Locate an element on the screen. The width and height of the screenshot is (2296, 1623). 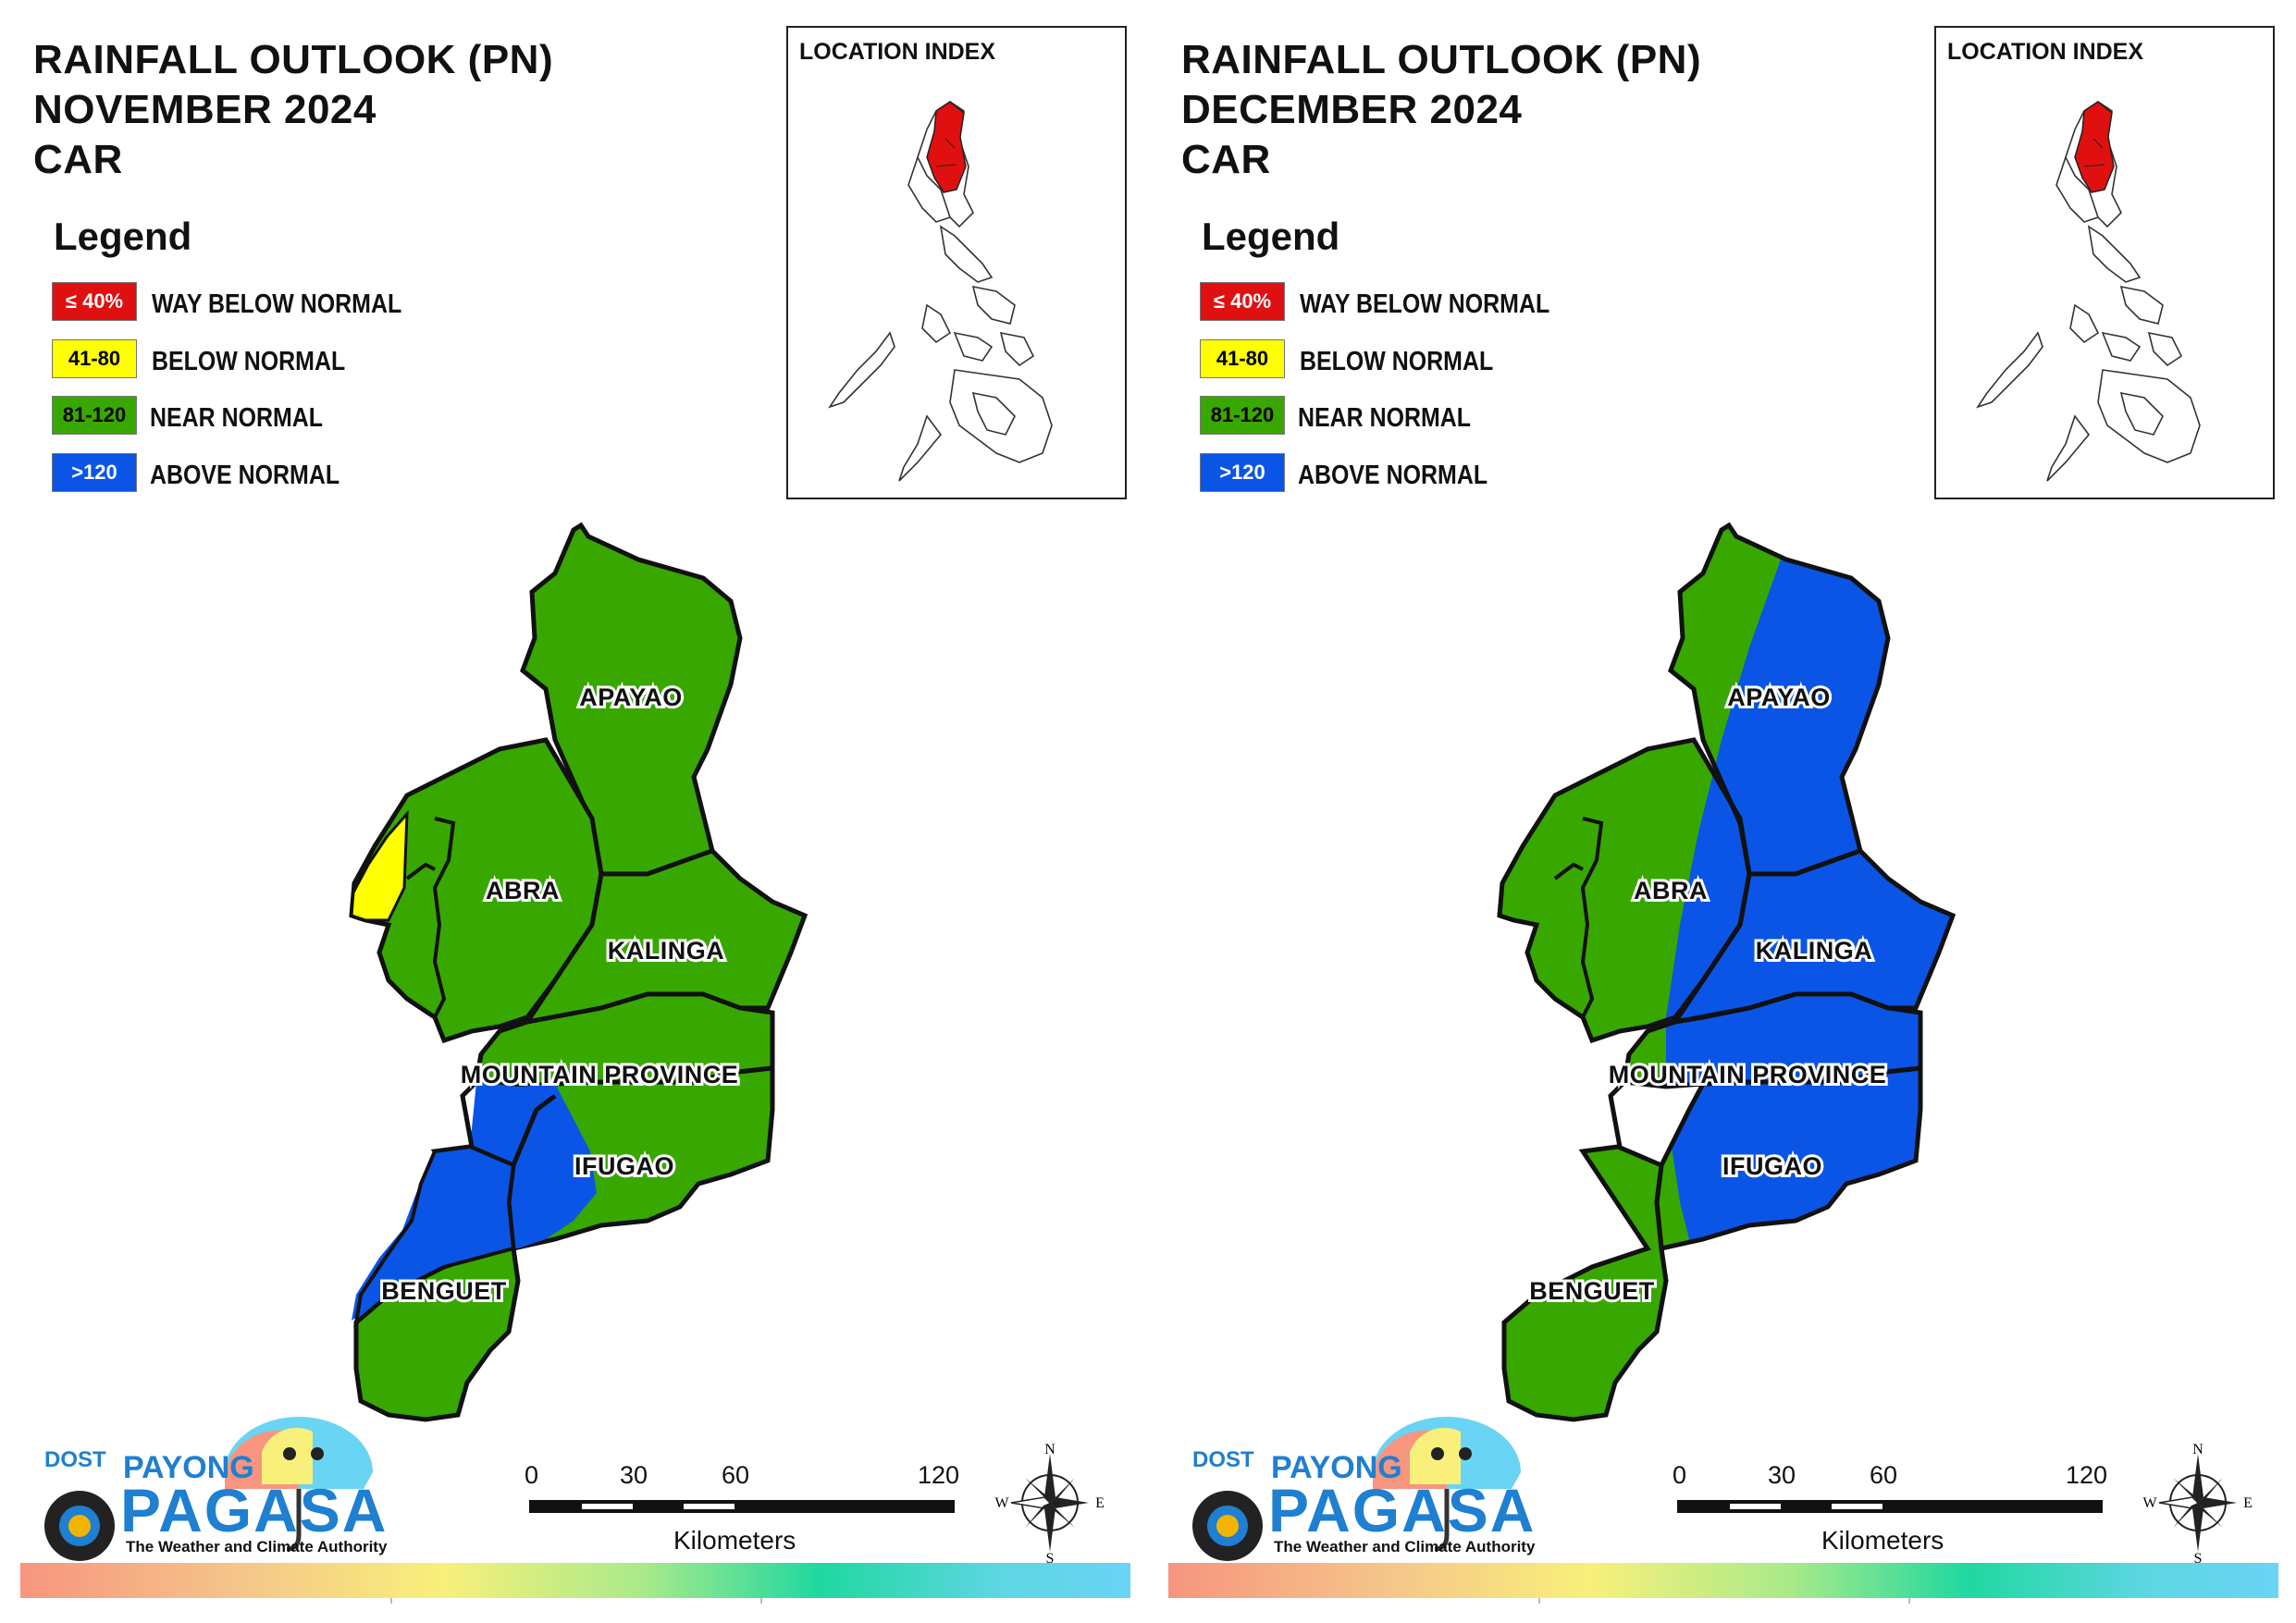
province-borders is located at coordinates (1727, 972).